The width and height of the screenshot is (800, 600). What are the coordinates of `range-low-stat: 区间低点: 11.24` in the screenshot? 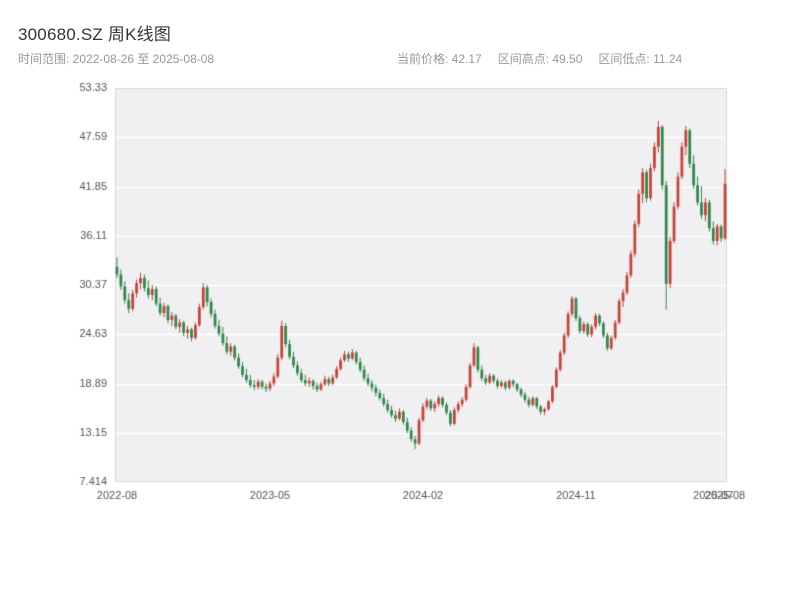 It's located at (640, 59).